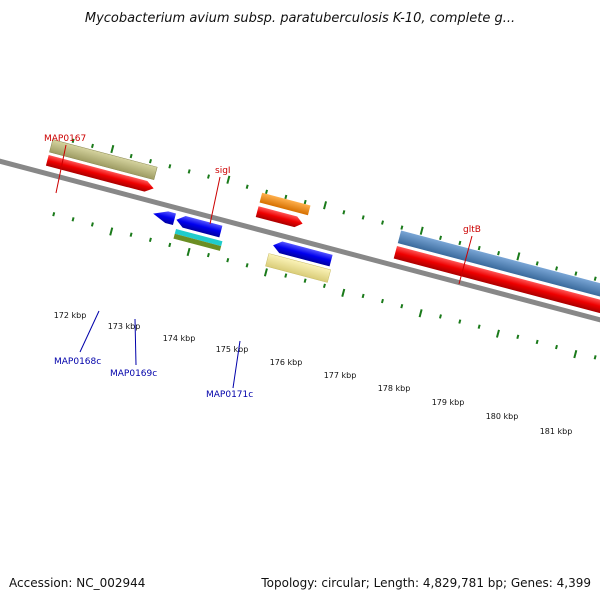  I want to click on ruler-label: 178 kbp, so click(394, 388).